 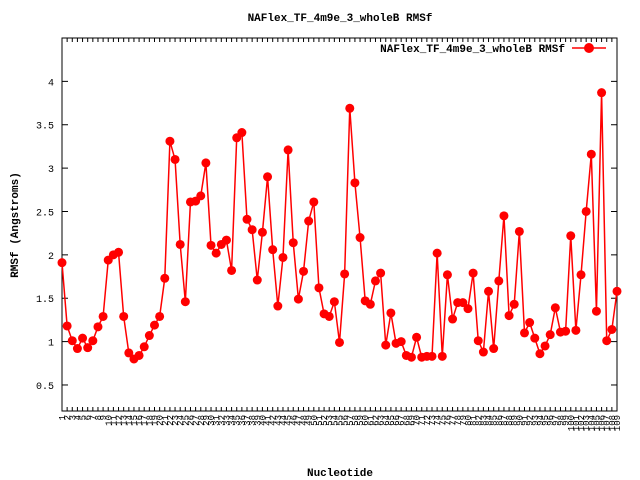 What do you see at coordinates (315, 420) in the screenshot?
I see `x-tick-label: 50` at bounding box center [315, 420].